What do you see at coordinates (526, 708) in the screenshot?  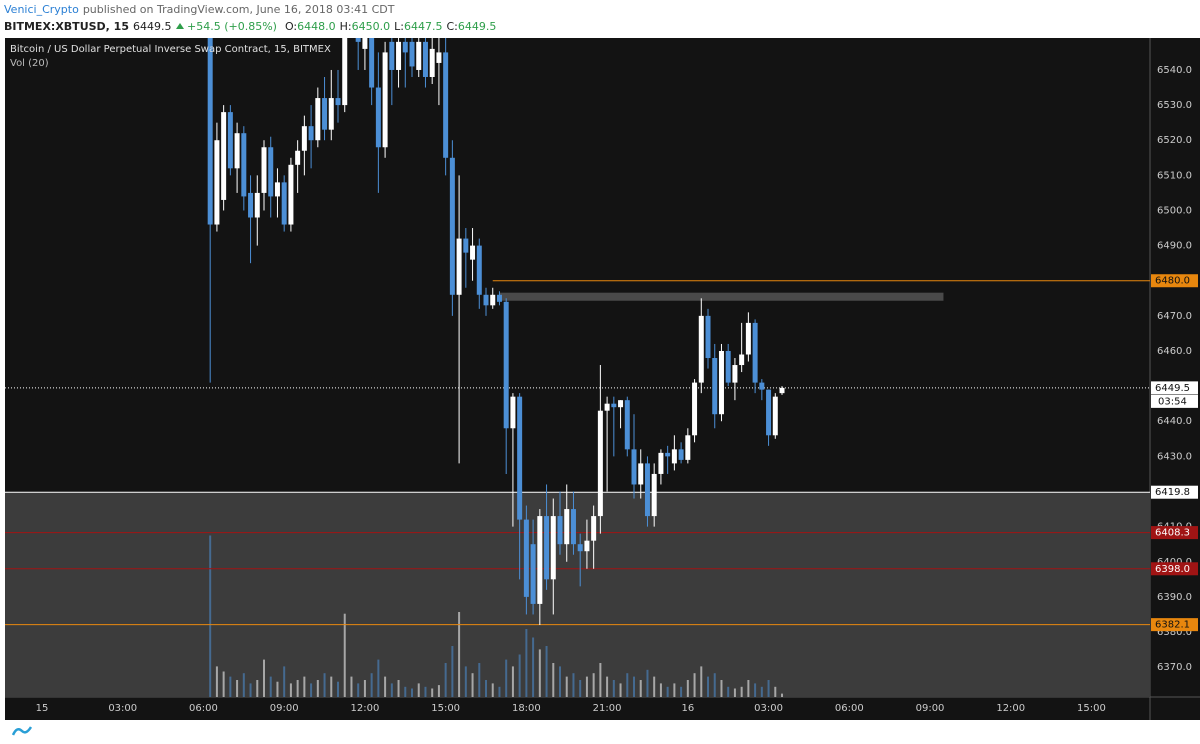 I see `x-tick-label: 18:00` at bounding box center [526, 708].